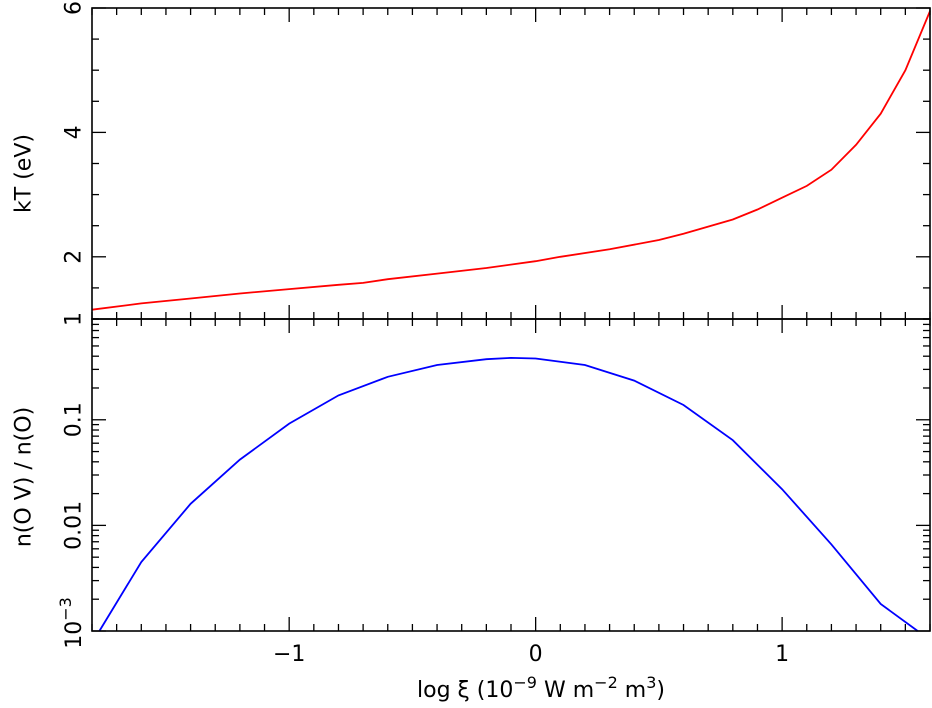 This screenshot has width=932, height=708. What do you see at coordinates (74, 132) in the screenshot?
I see `top-y-tick-label: 4` at bounding box center [74, 132].